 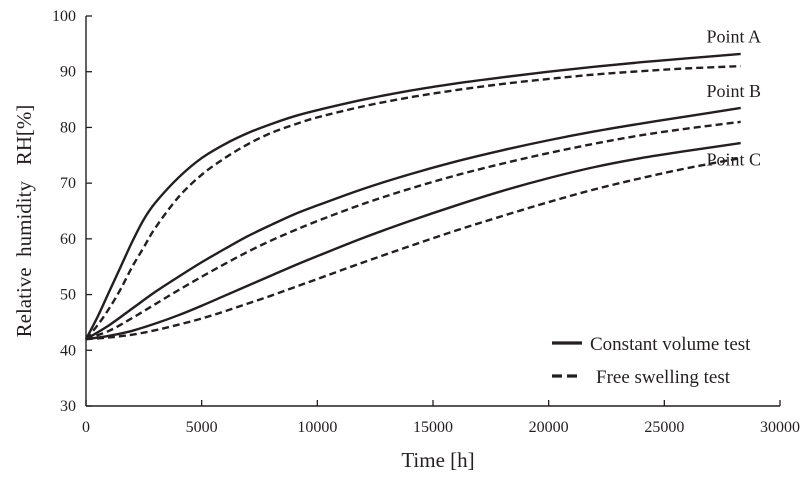 I want to click on x-tick-label: 0, so click(x=86, y=427).